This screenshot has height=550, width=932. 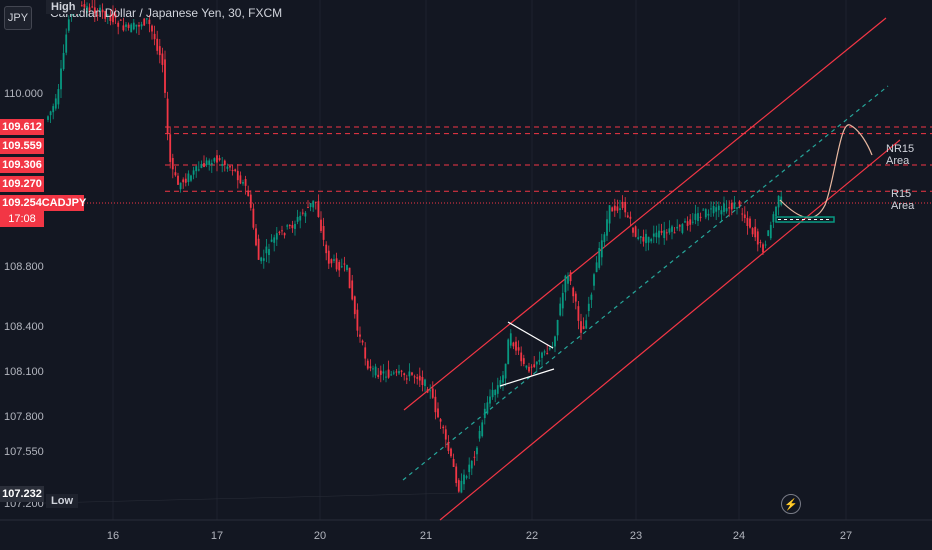 What do you see at coordinates (22, 184) in the screenshot?
I see `price-pill: 109.270` at bounding box center [22, 184].